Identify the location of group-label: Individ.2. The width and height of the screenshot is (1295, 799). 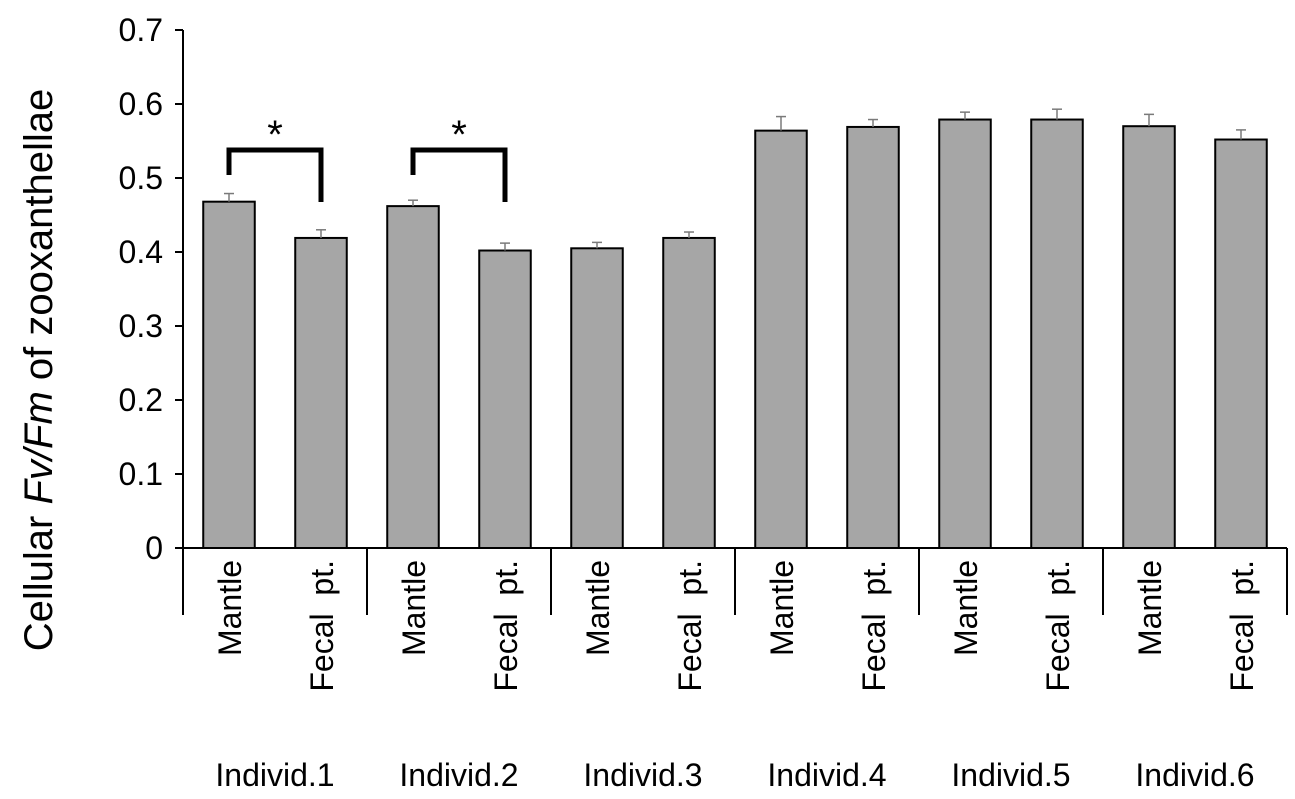
(458, 775).